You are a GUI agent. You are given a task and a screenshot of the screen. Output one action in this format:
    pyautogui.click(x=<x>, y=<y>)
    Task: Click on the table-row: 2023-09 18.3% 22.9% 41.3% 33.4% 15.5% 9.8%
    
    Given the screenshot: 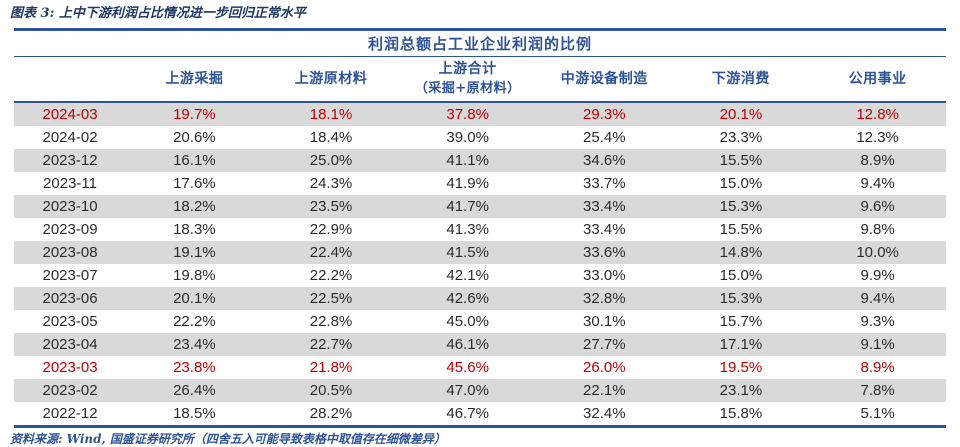 What is the action you would take?
    pyautogui.click(x=480, y=229)
    